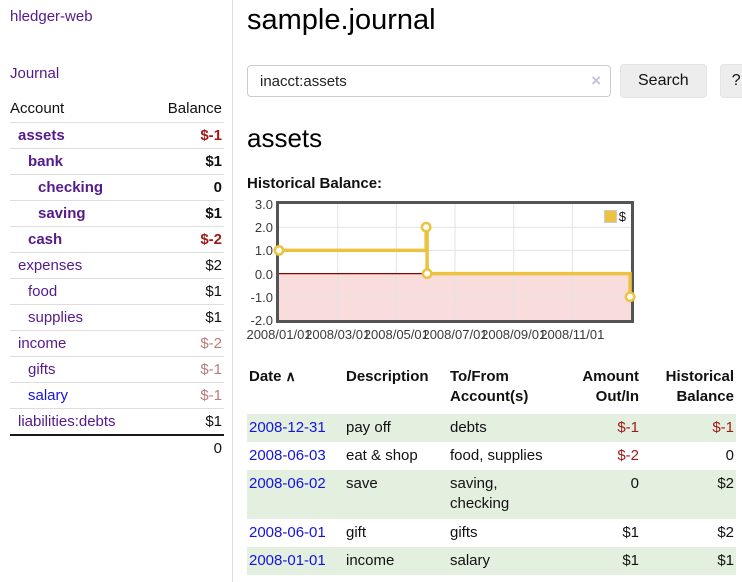 This screenshot has height=582, width=742. What do you see at coordinates (71, 187) in the screenshot?
I see `account-link-checking: checking` at bounding box center [71, 187].